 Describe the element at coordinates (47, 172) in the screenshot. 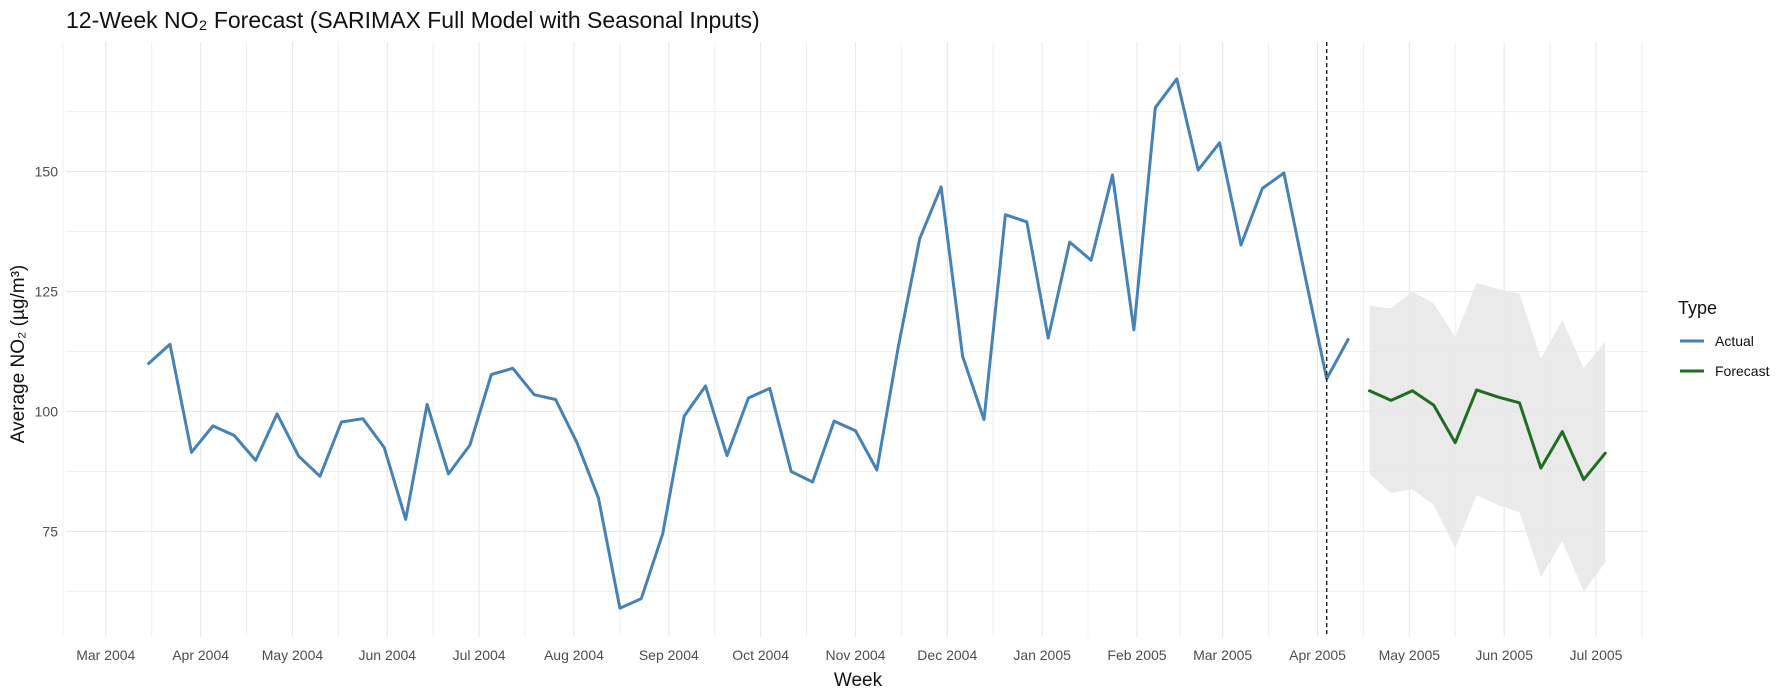

I see `y-tick-label: 150` at that location.